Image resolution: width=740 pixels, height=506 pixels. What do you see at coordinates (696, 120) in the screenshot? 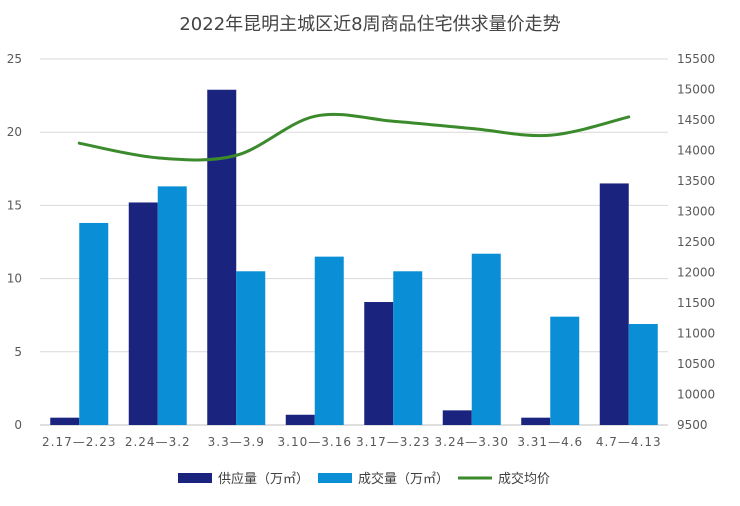
I see `y-right-tick-label: 14500` at bounding box center [696, 120].